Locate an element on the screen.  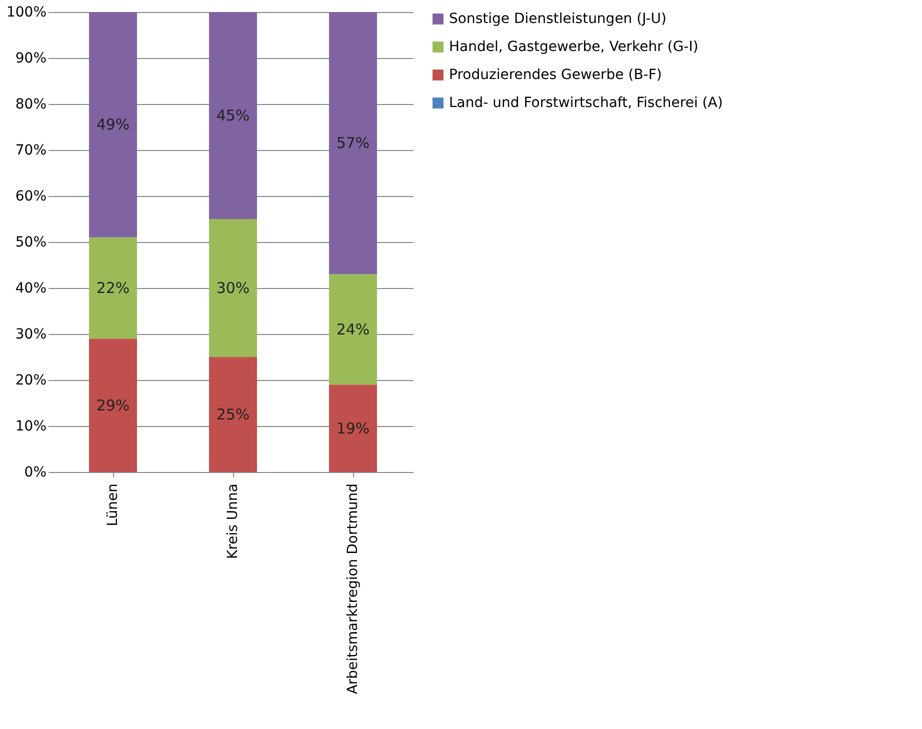
data-label: 45% is located at coordinates (233, 115).